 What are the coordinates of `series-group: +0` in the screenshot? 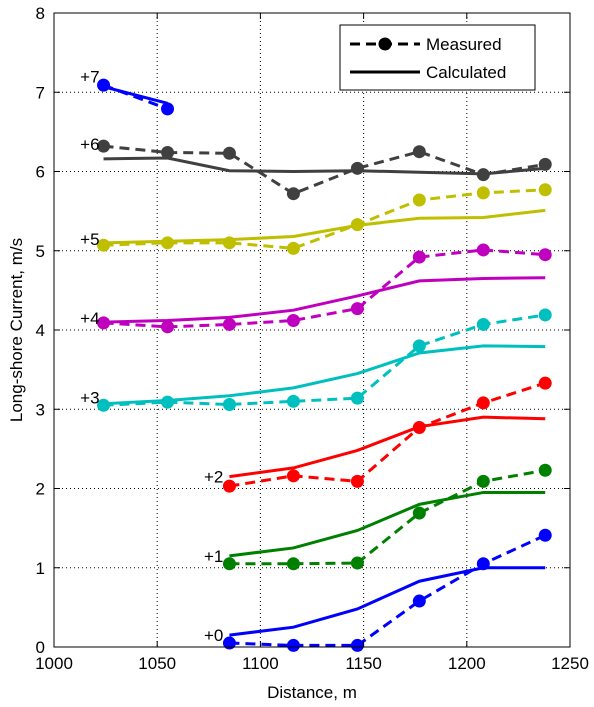 It's located at (378, 590).